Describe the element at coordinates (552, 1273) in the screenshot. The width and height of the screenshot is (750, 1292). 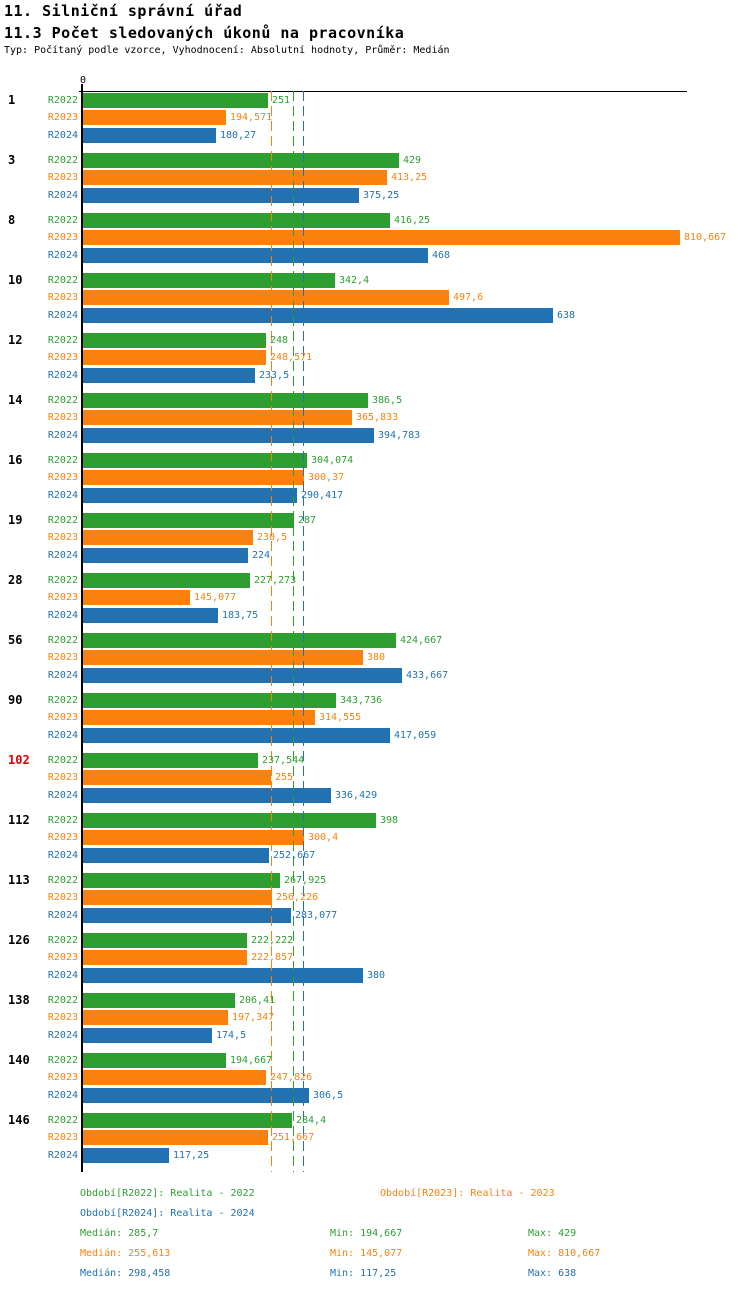
I see `stat-max-r2024: Max: 638` at that location.